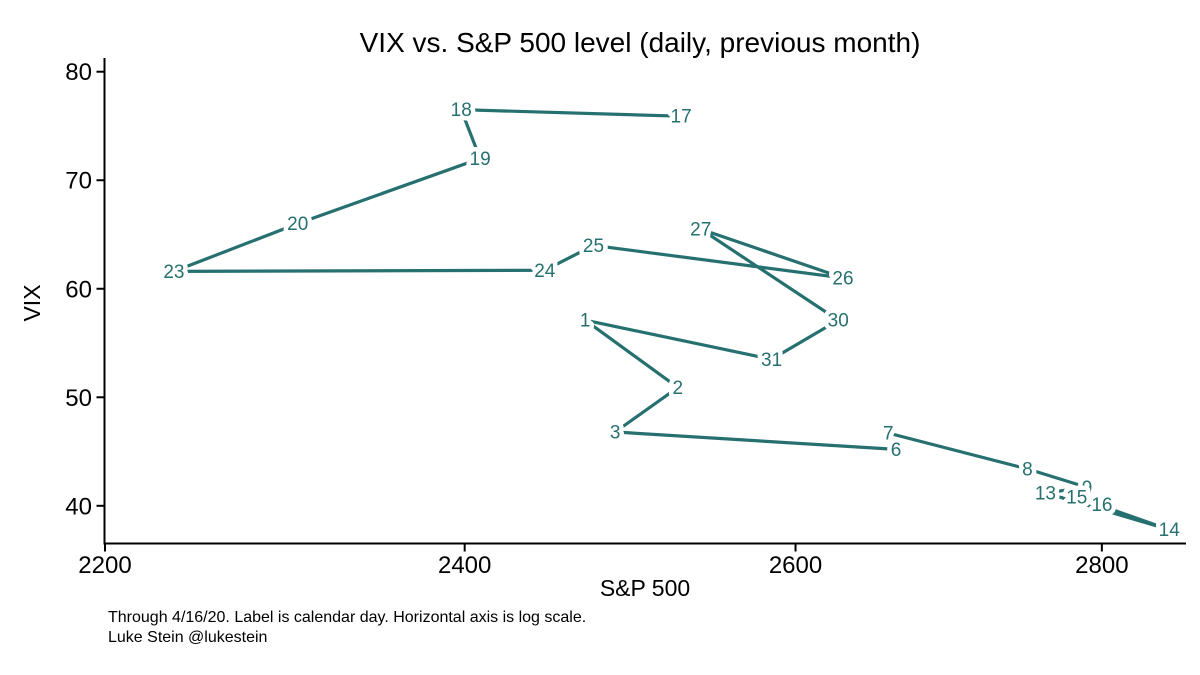 The height and width of the screenshot is (675, 1200). I want to click on point-label-day-20: 20, so click(297, 224).